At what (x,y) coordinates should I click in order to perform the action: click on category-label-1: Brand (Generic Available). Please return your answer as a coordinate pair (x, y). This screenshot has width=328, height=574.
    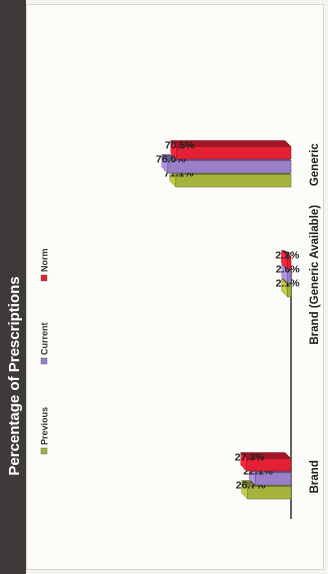
    Looking at the image, I should click on (315, 275).